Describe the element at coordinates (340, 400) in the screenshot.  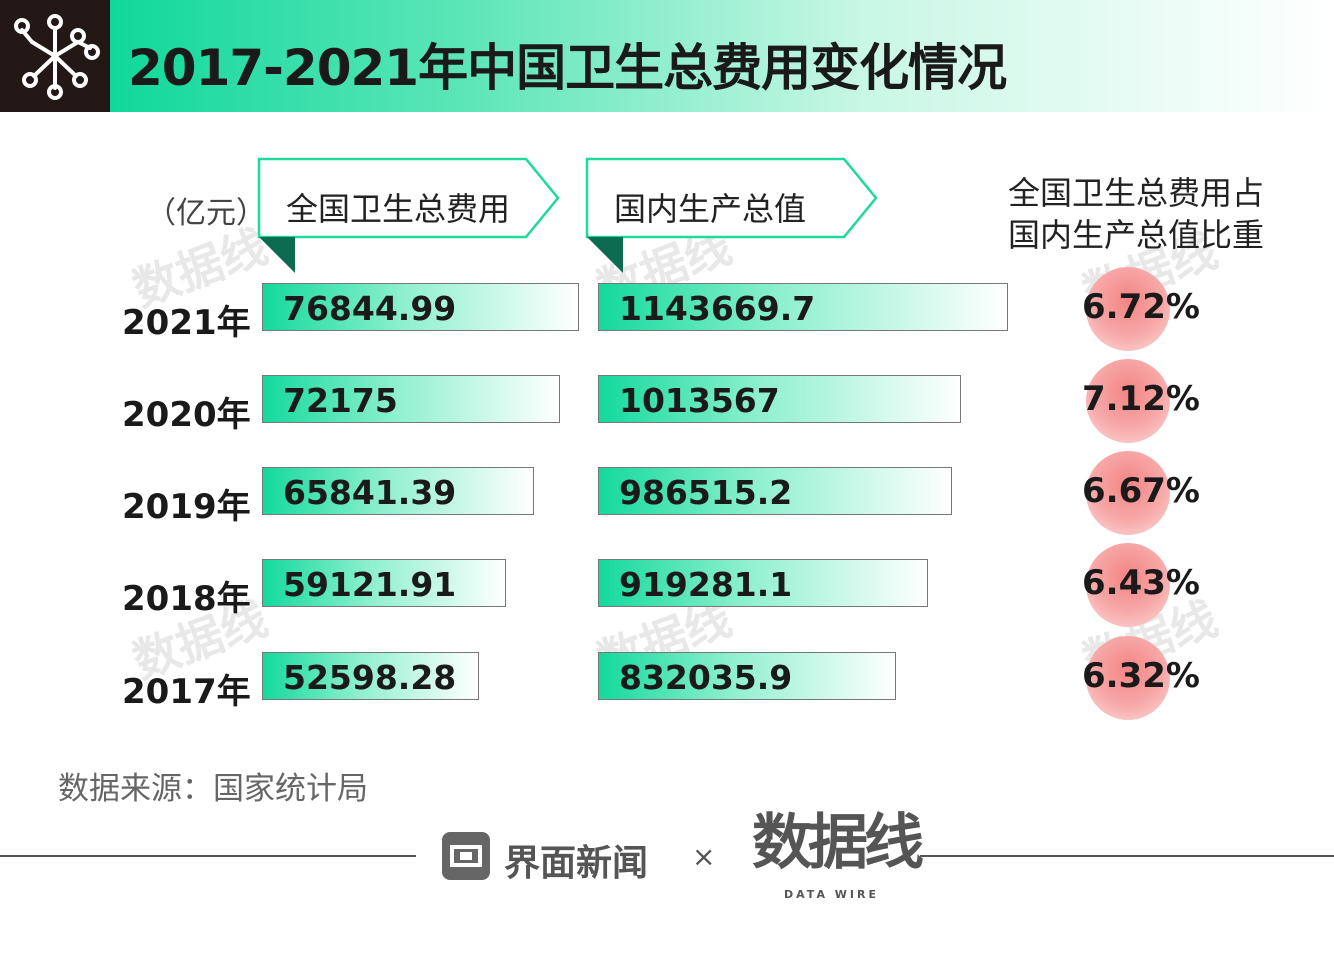
I see `health-expense-bar-value: 72175` at that location.